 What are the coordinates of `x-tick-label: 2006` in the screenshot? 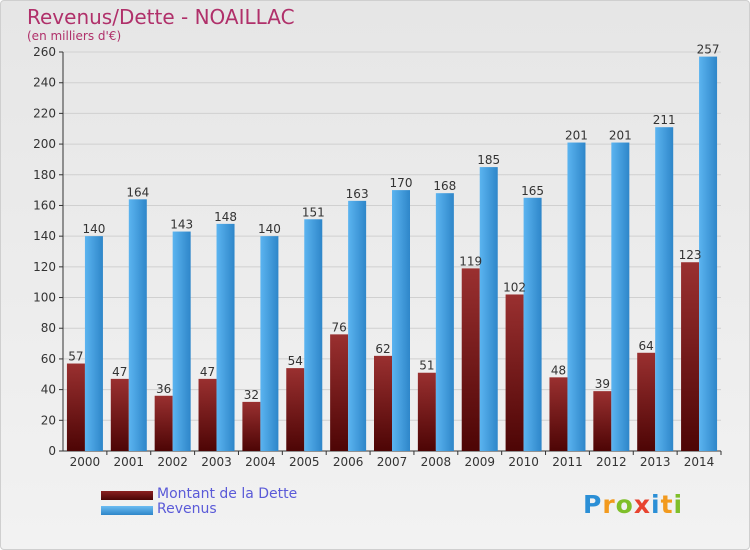 It's located at (348, 462).